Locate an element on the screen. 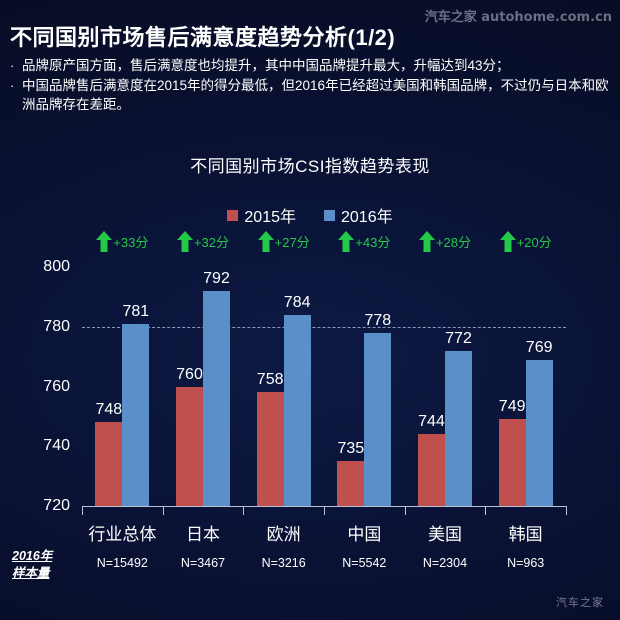  bar-2016年-中国 is located at coordinates (378, 419).